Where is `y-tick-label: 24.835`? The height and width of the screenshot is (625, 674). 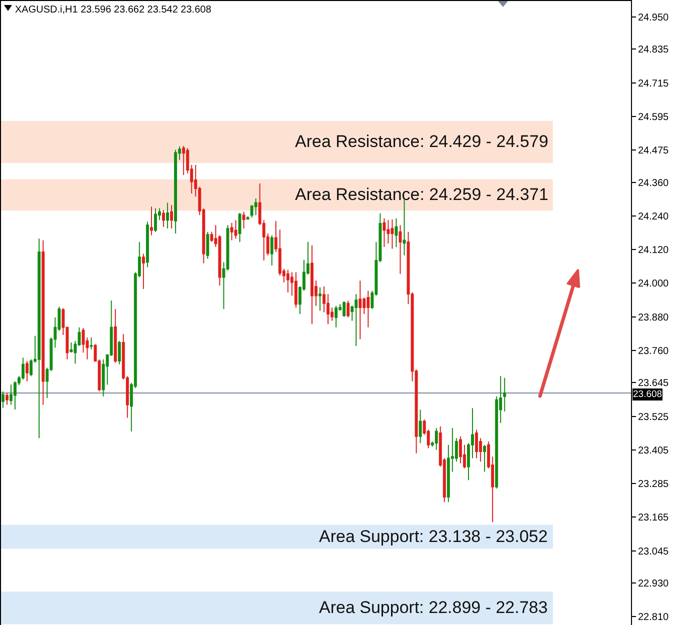
y-tick-label: 24.835 is located at coordinates (654, 50).